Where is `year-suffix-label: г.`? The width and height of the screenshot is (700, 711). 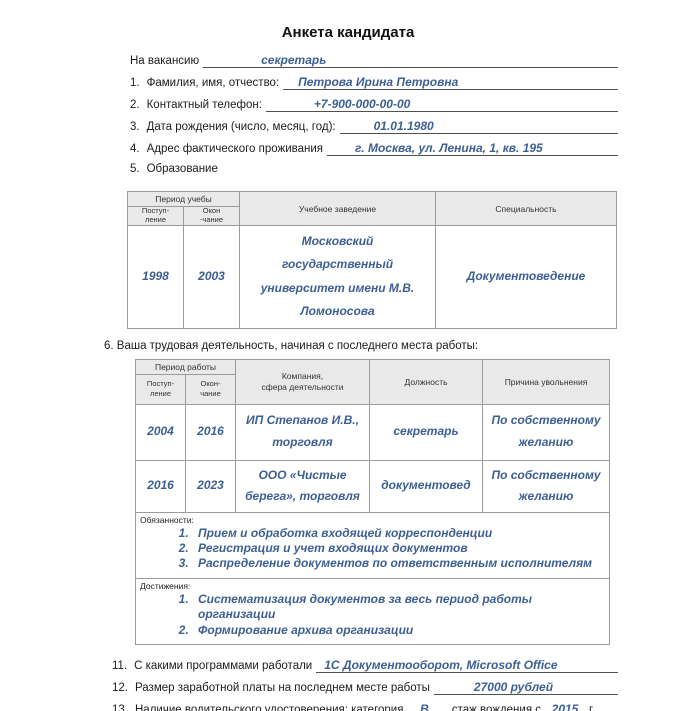 year-suffix-label: г. is located at coordinates (592, 707).